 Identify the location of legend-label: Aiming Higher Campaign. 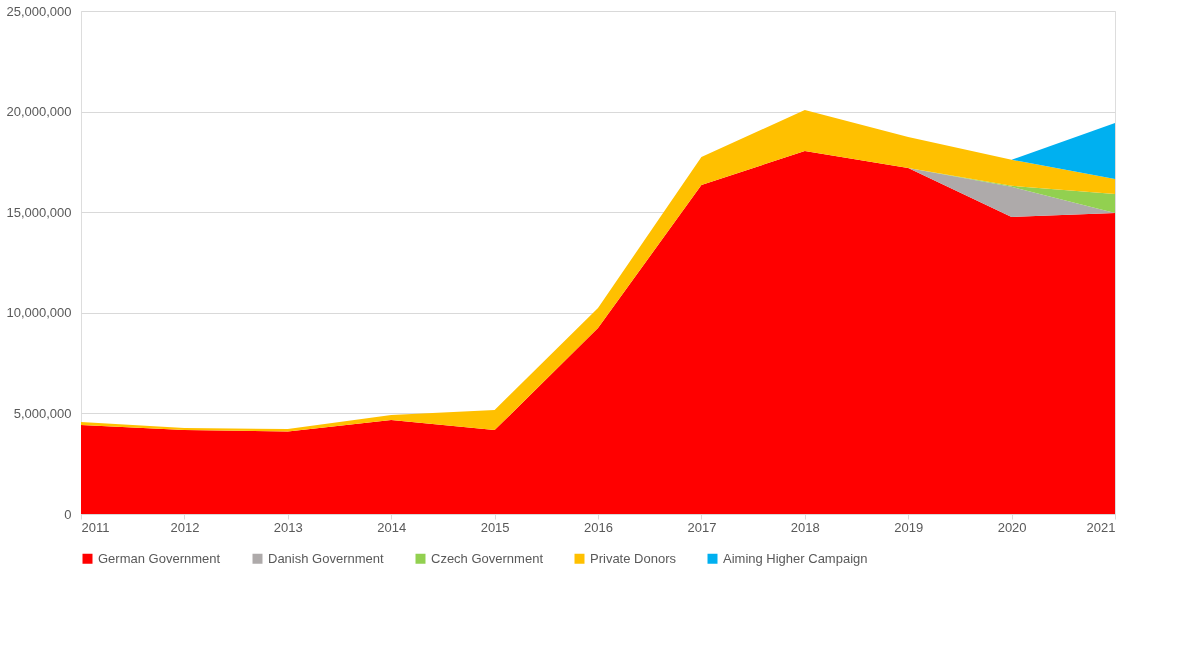
(795, 558).